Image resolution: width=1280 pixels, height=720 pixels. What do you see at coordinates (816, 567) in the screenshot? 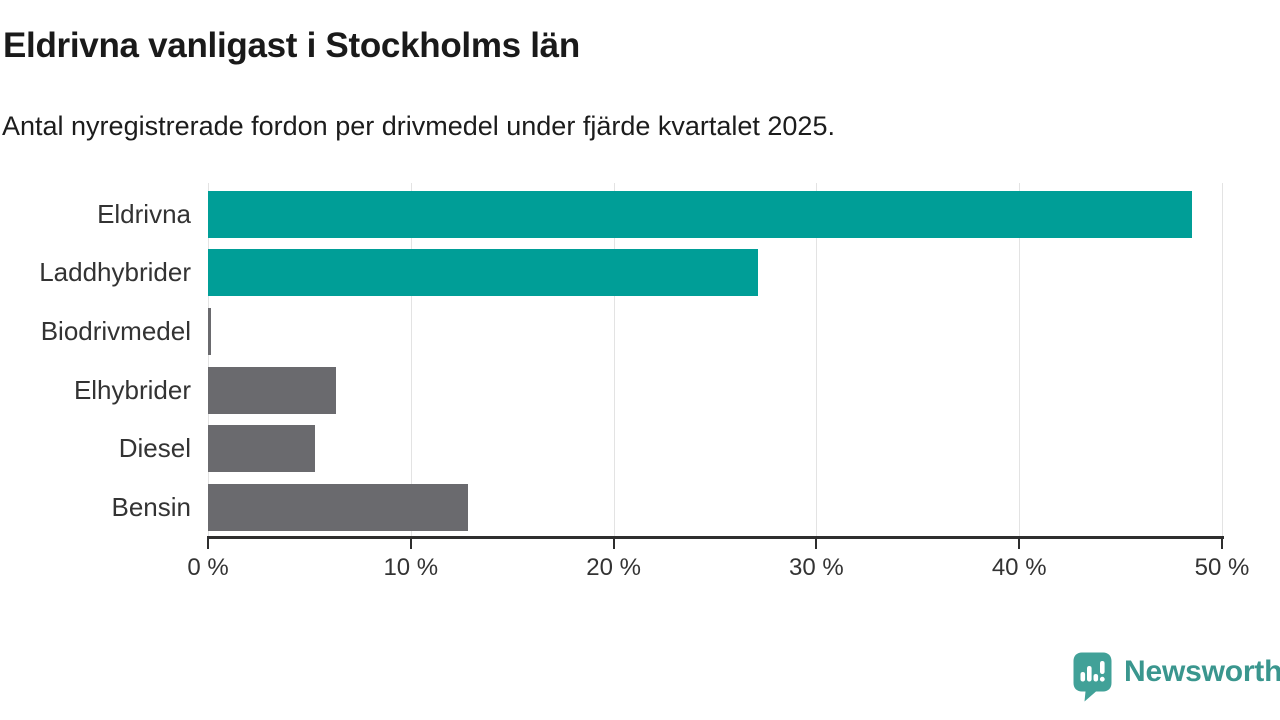
I see `x-tick-label-30: 30 %` at bounding box center [816, 567].